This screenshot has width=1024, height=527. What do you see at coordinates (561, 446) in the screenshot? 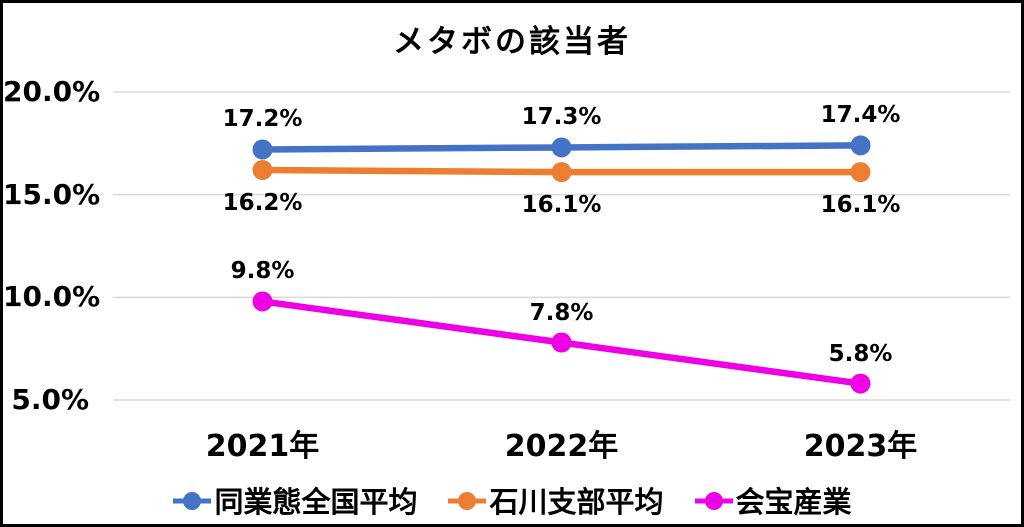
I see `x-axis-label: 2022年` at bounding box center [561, 446].